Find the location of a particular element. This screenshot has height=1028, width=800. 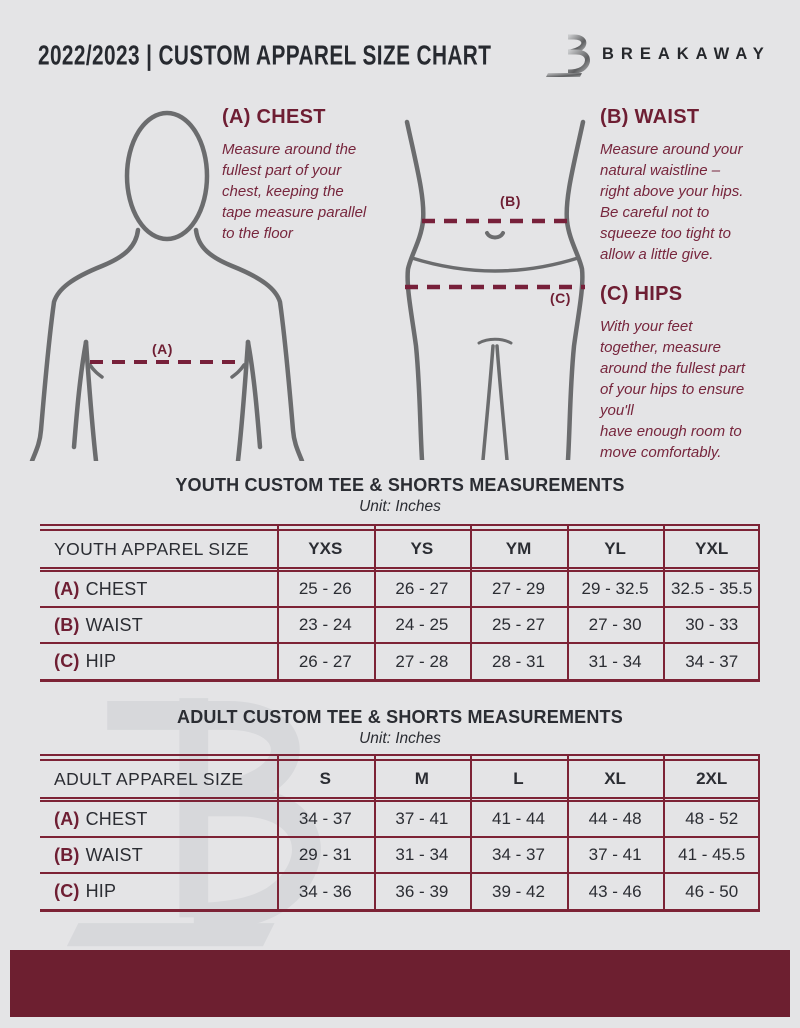

size-value: 23 - 24 is located at coordinates (325, 624).